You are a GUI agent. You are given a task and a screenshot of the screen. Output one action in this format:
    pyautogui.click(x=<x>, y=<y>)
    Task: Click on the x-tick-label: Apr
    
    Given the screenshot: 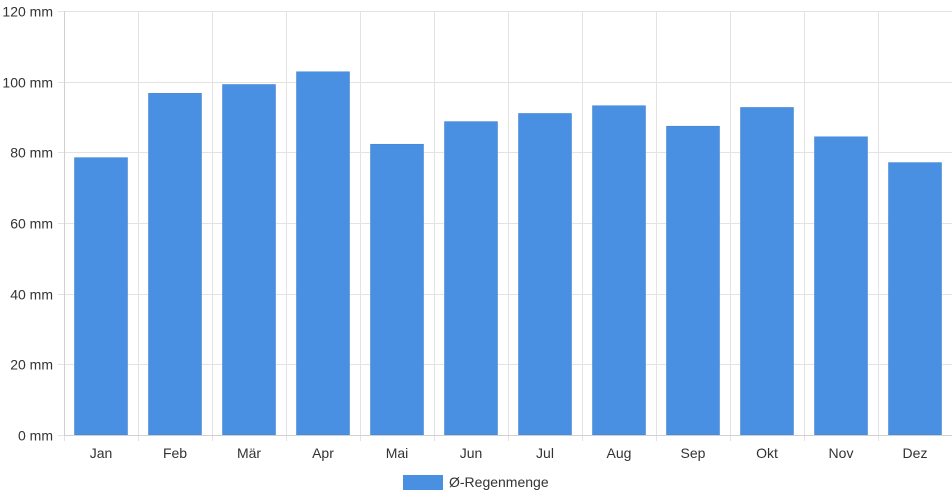 What is the action you would take?
    pyautogui.click(x=323, y=453)
    